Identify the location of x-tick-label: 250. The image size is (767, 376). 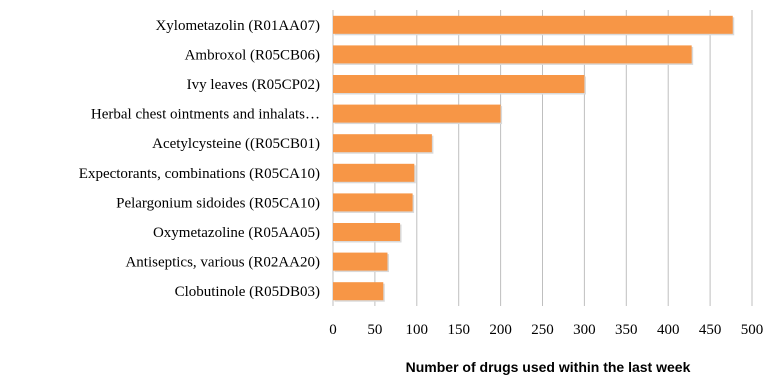
(542, 330).